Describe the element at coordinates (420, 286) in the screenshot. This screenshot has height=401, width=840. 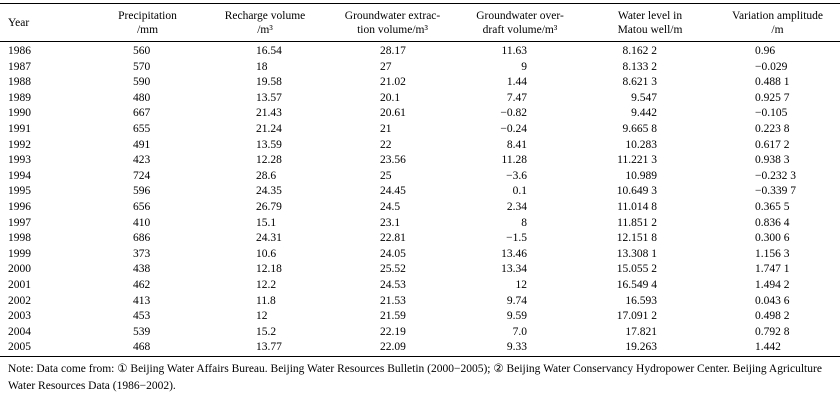
I see `table-row: 2001 462 12.2 24.53 12 16.549 4 1.494 2` at that location.